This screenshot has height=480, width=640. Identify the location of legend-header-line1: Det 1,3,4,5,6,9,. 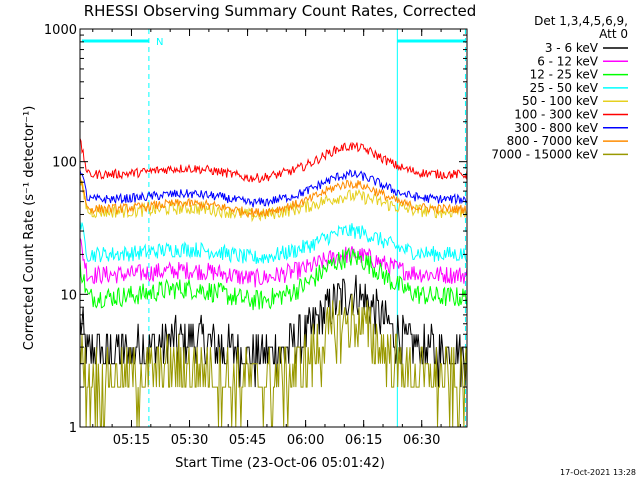
(581, 21).